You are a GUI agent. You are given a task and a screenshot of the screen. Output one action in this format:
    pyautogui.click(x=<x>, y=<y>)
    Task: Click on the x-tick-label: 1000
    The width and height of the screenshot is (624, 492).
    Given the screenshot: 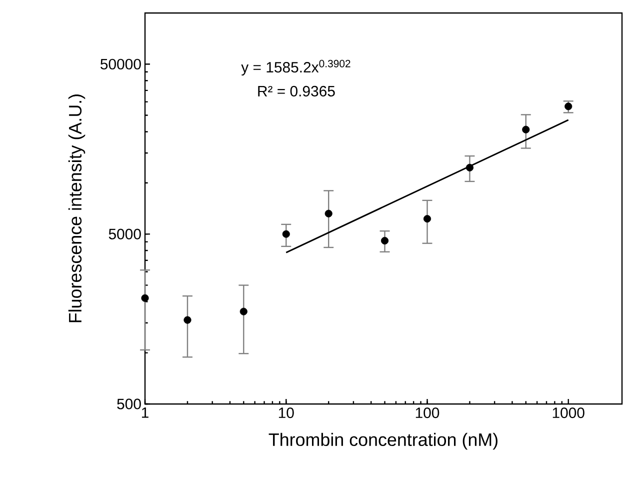 What is the action you would take?
    pyautogui.click(x=568, y=412)
    